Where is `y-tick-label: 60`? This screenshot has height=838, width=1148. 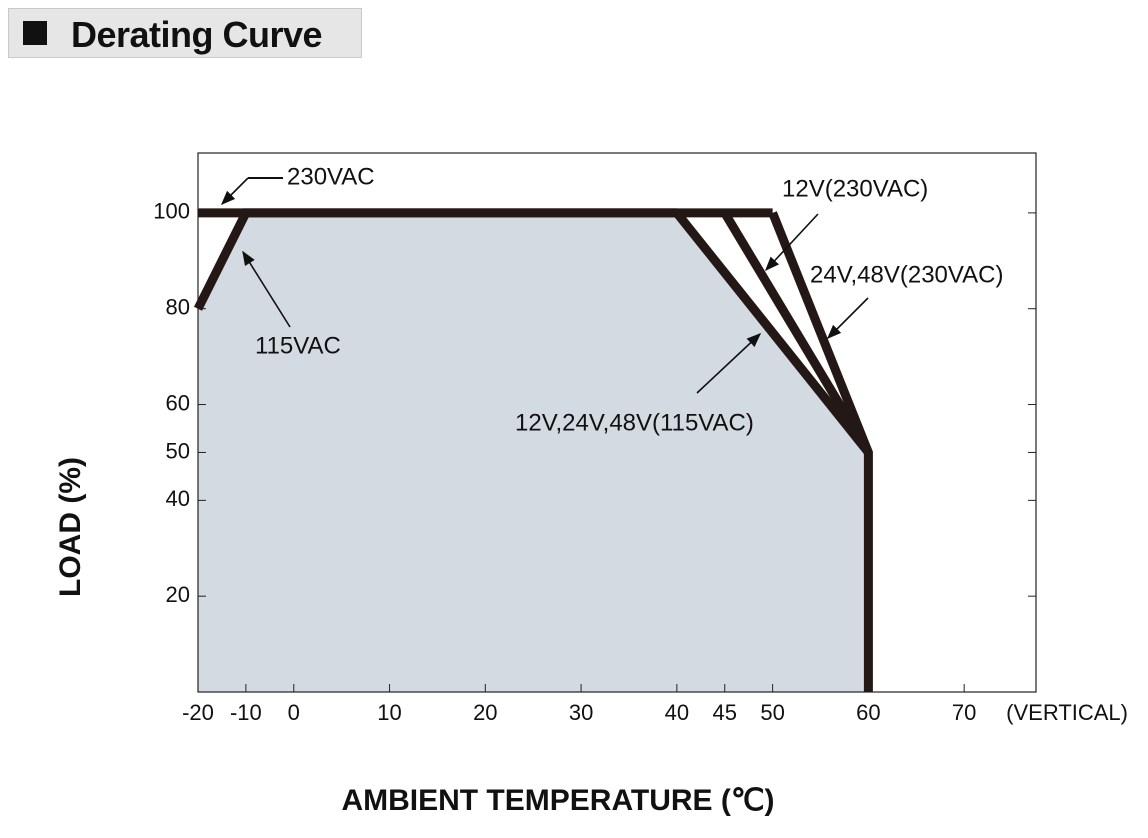
y-tick-label: 60 is located at coordinates (178, 402).